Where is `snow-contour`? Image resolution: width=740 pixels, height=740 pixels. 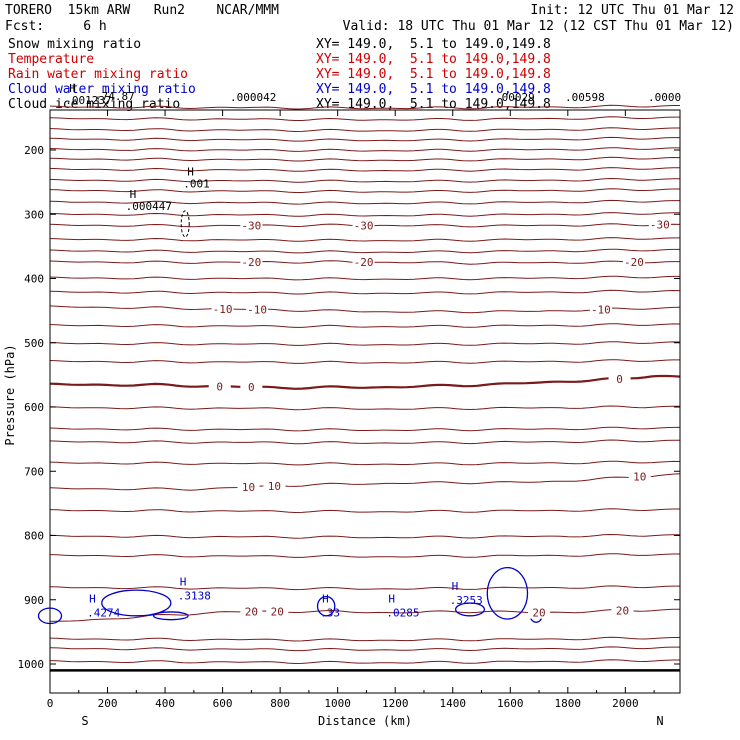 snow-contour is located at coordinates (185, 224).